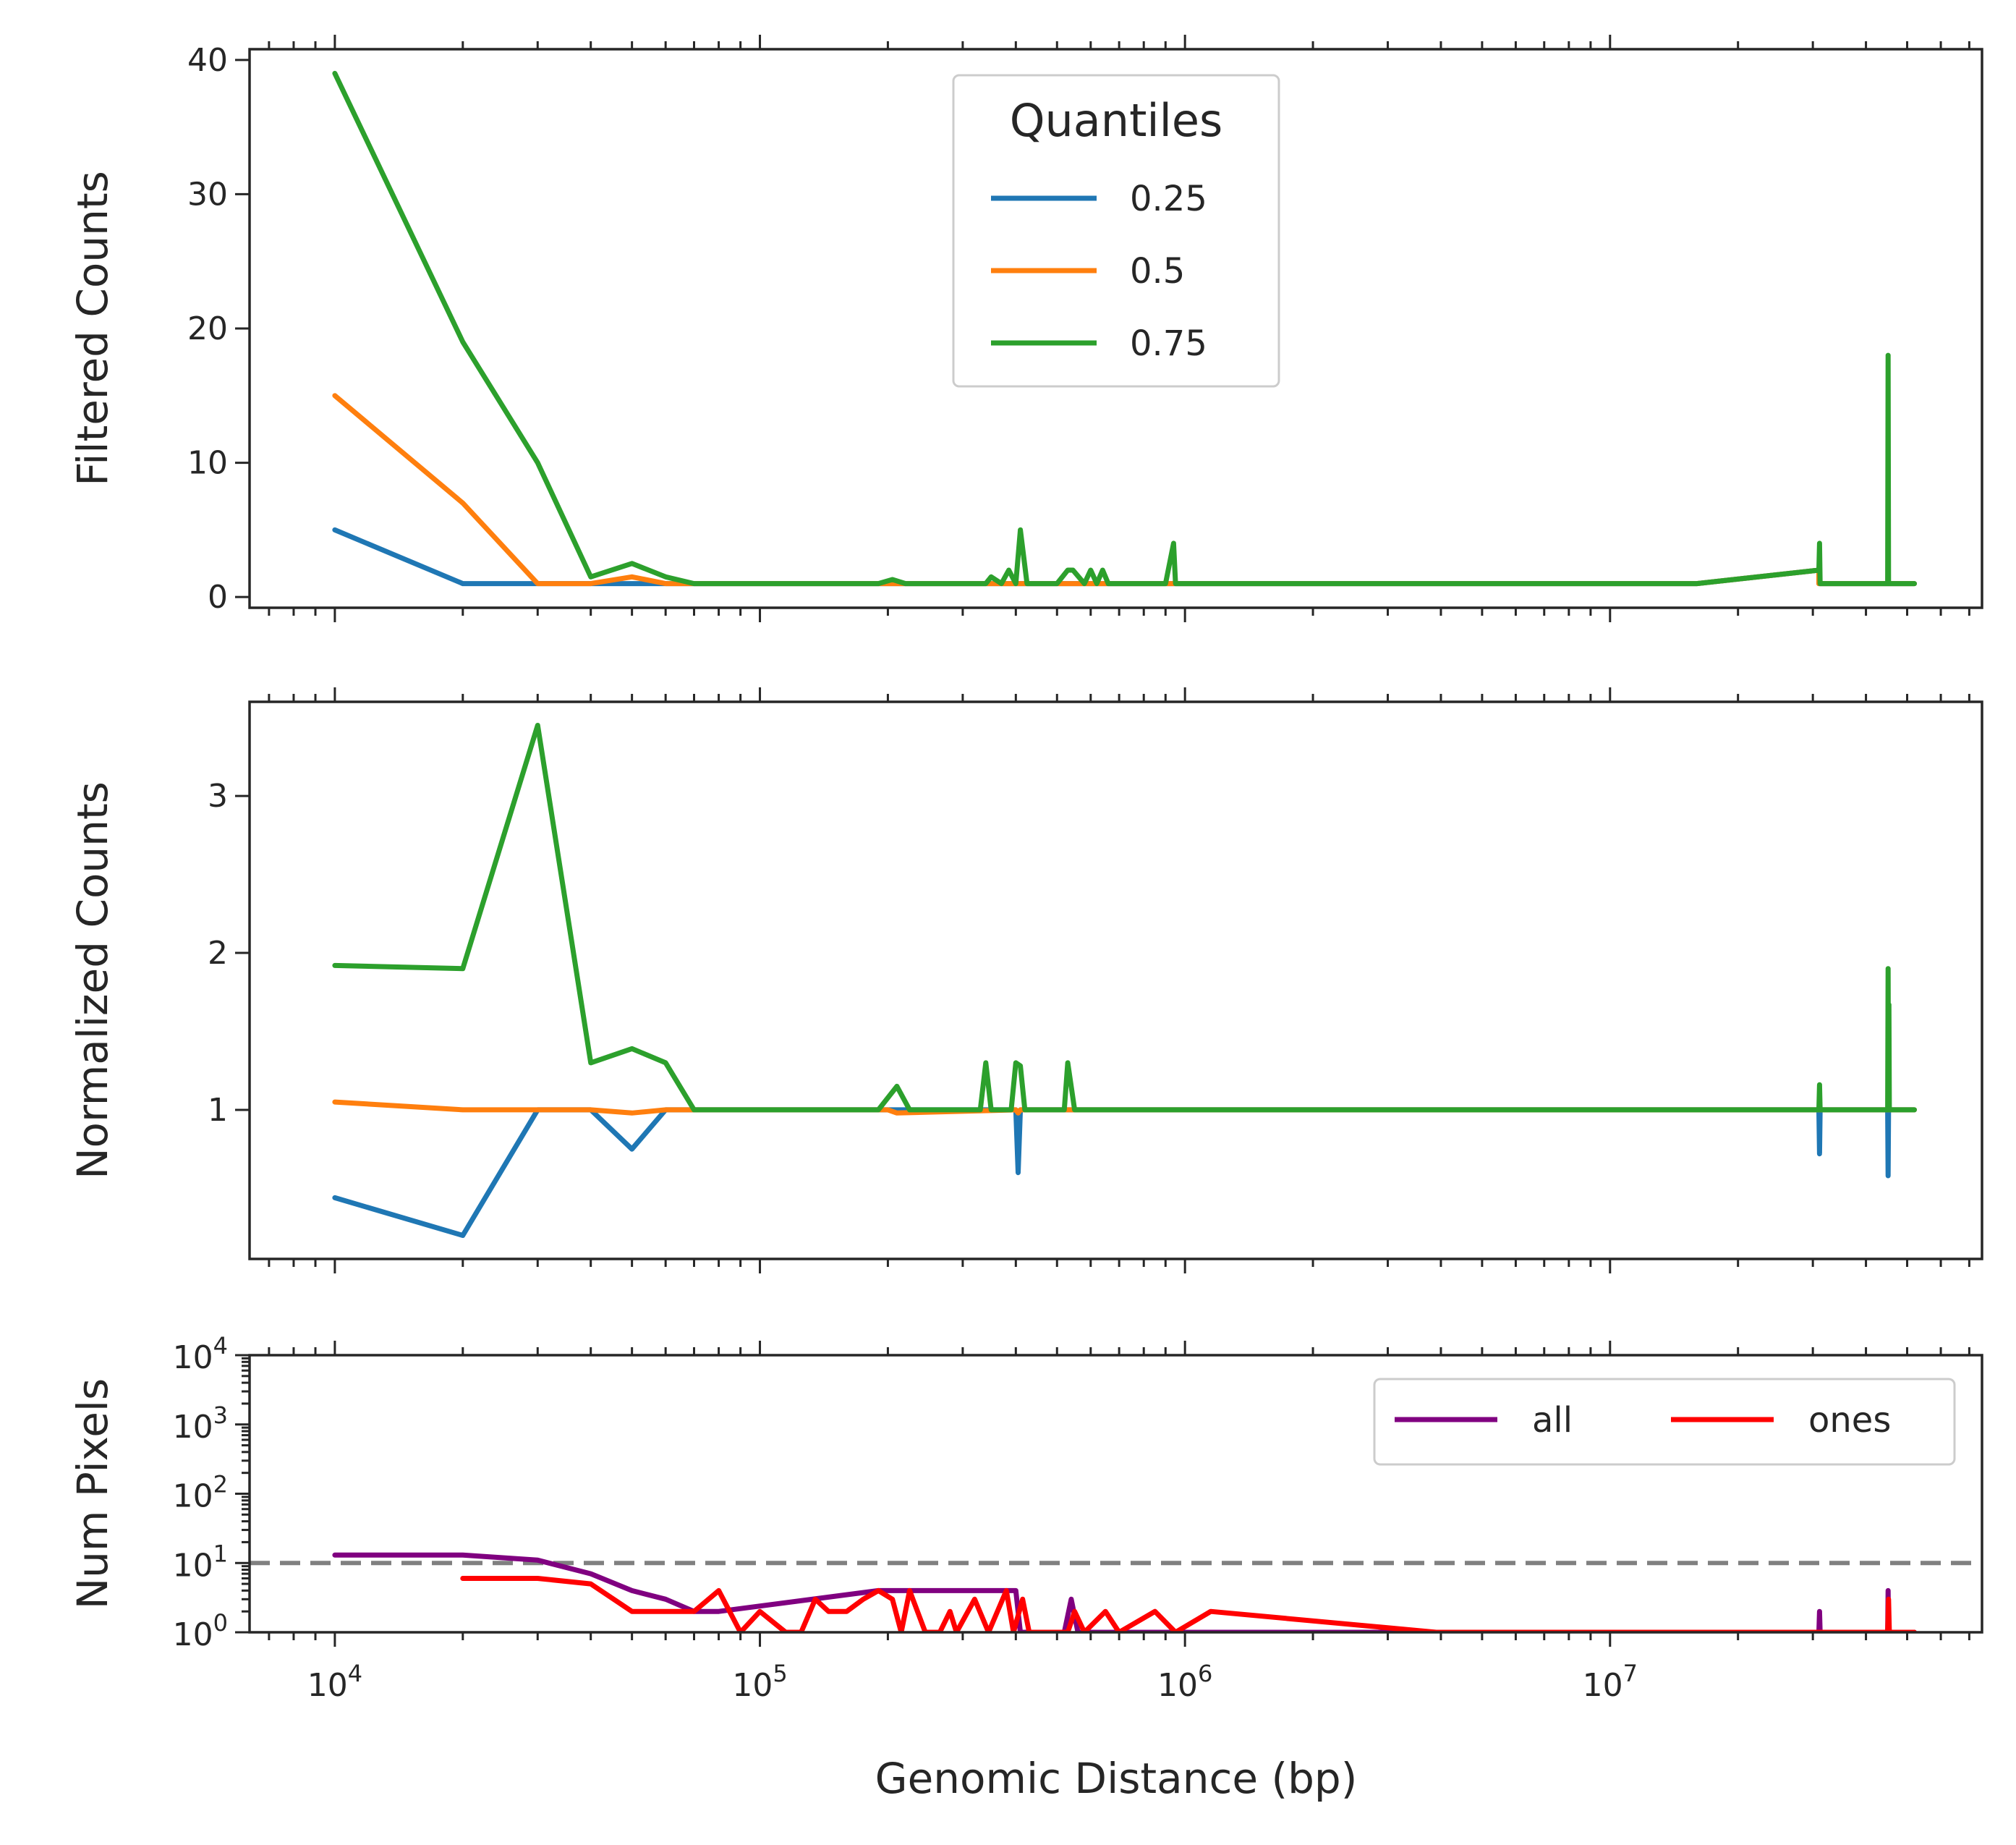  I want to click on y-tick-label: 10¹, so click(200, 1562).